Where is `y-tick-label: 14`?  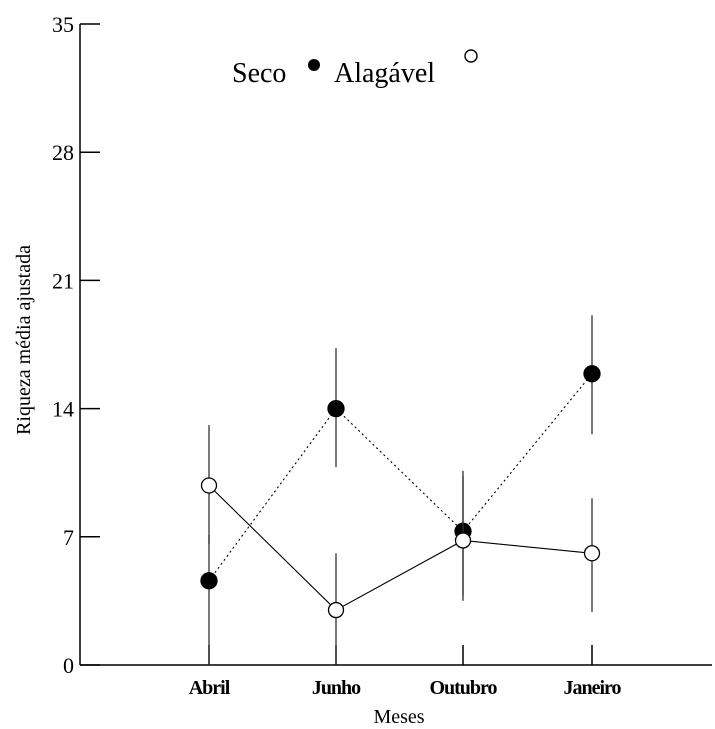 y-tick-label: 14 is located at coordinates (63, 409).